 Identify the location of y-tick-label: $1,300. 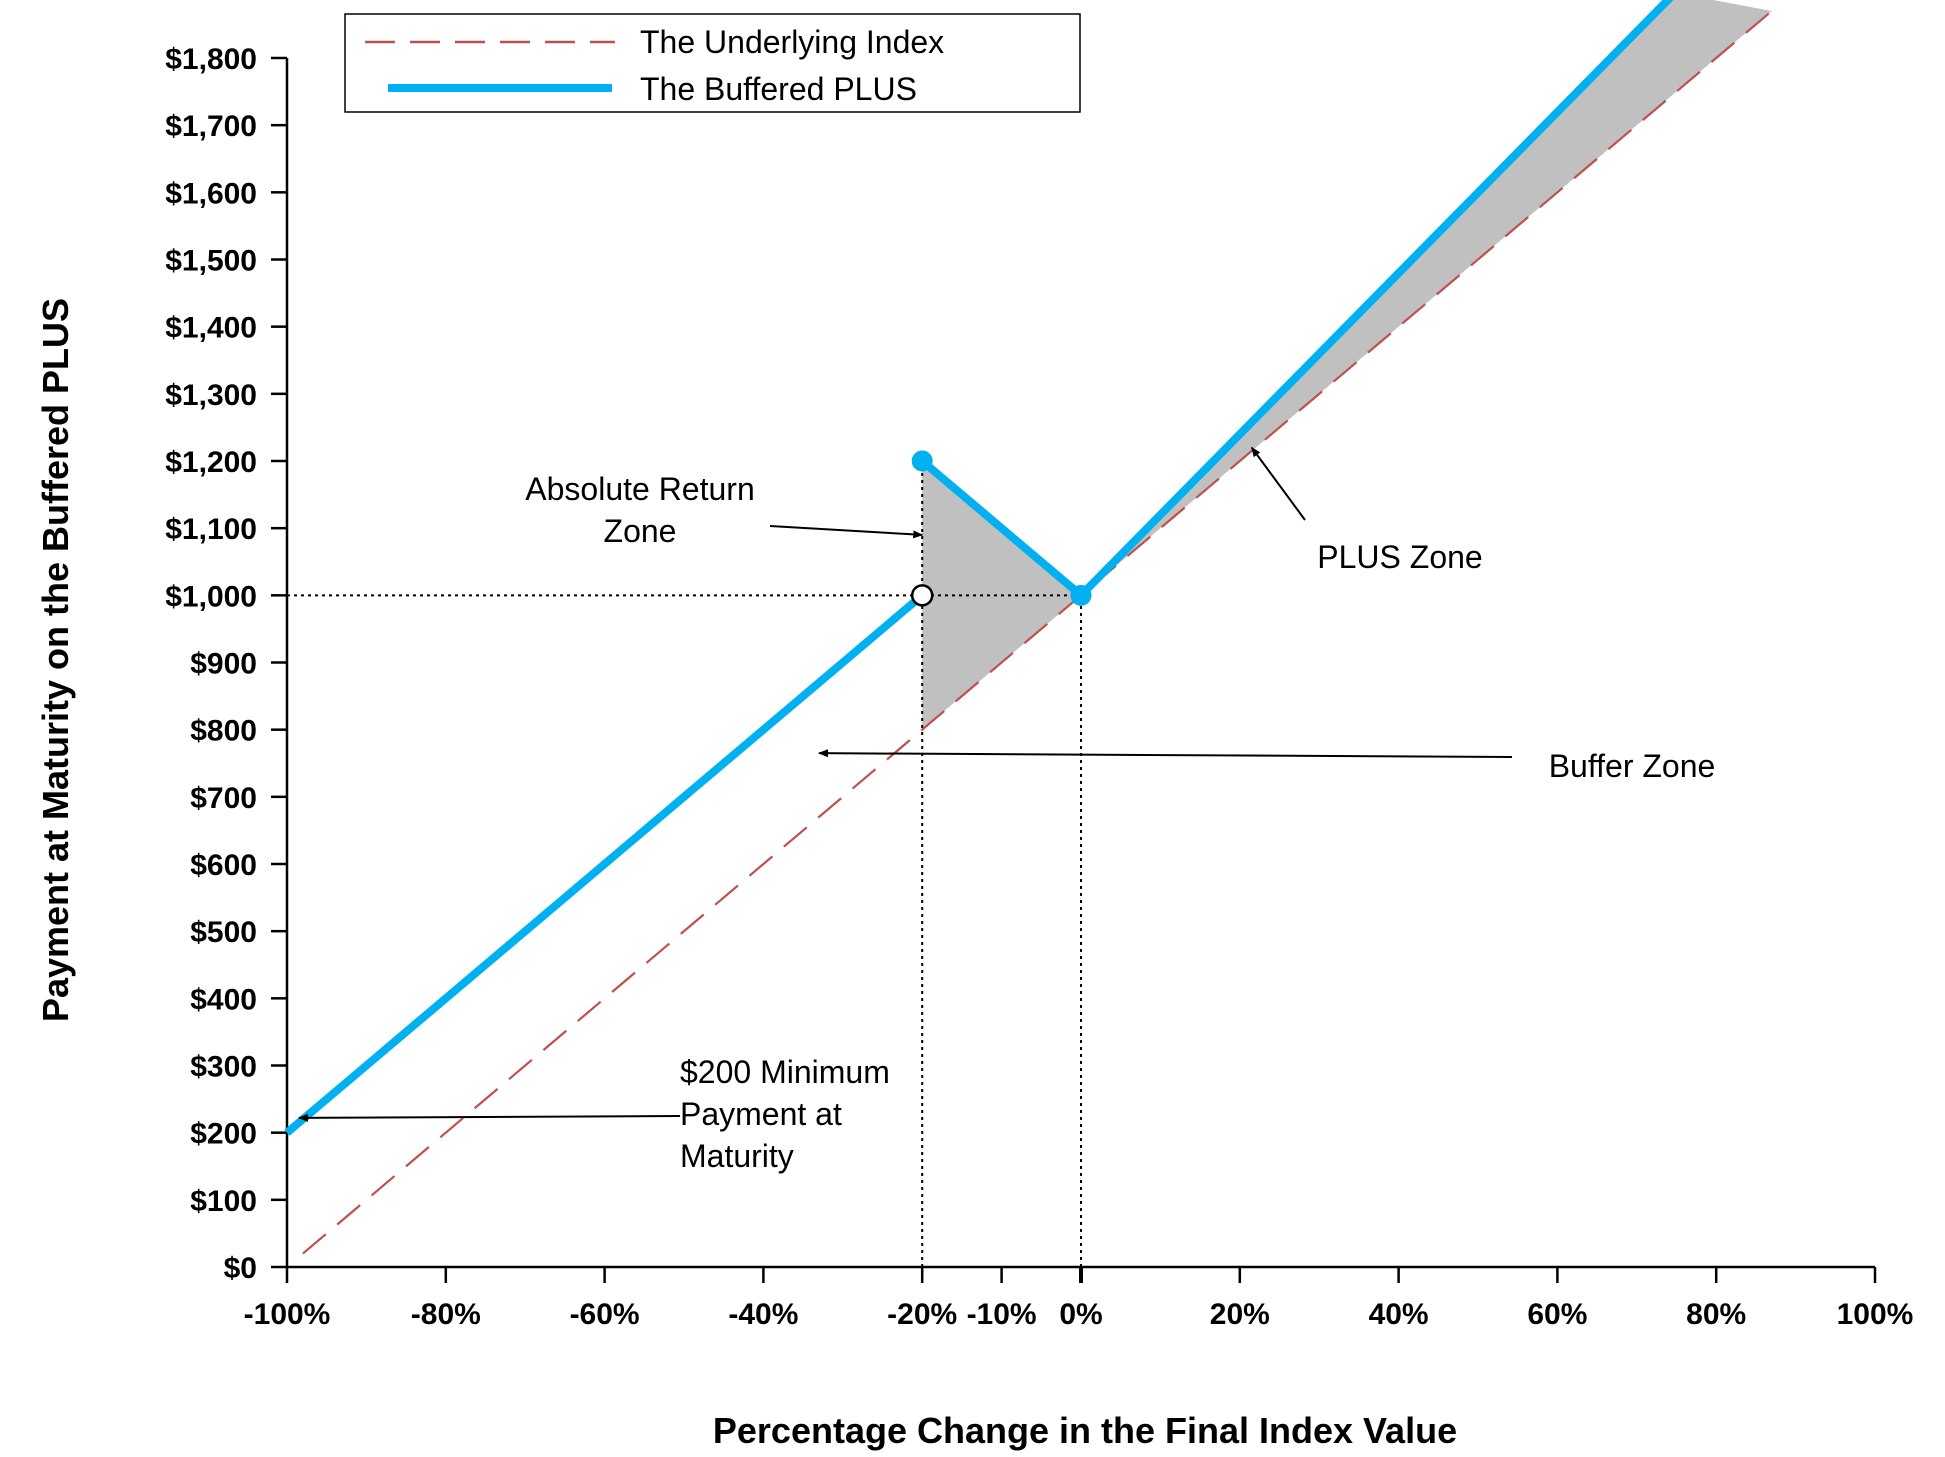
(211, 395).